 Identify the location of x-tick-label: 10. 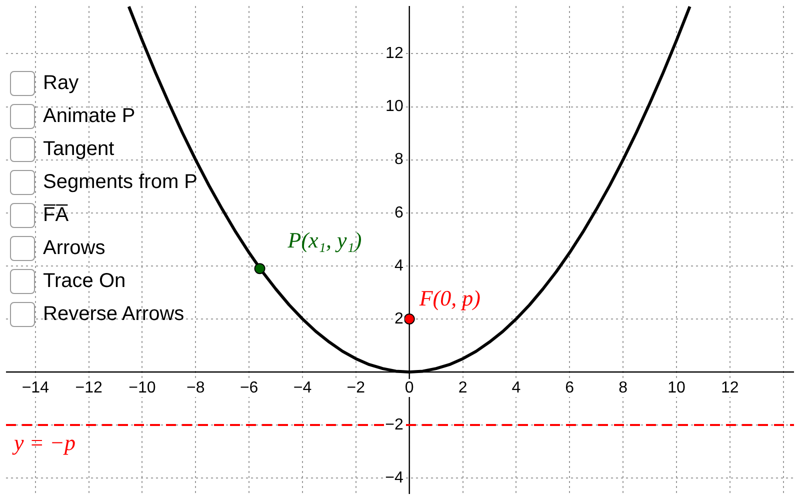
(677, 387).